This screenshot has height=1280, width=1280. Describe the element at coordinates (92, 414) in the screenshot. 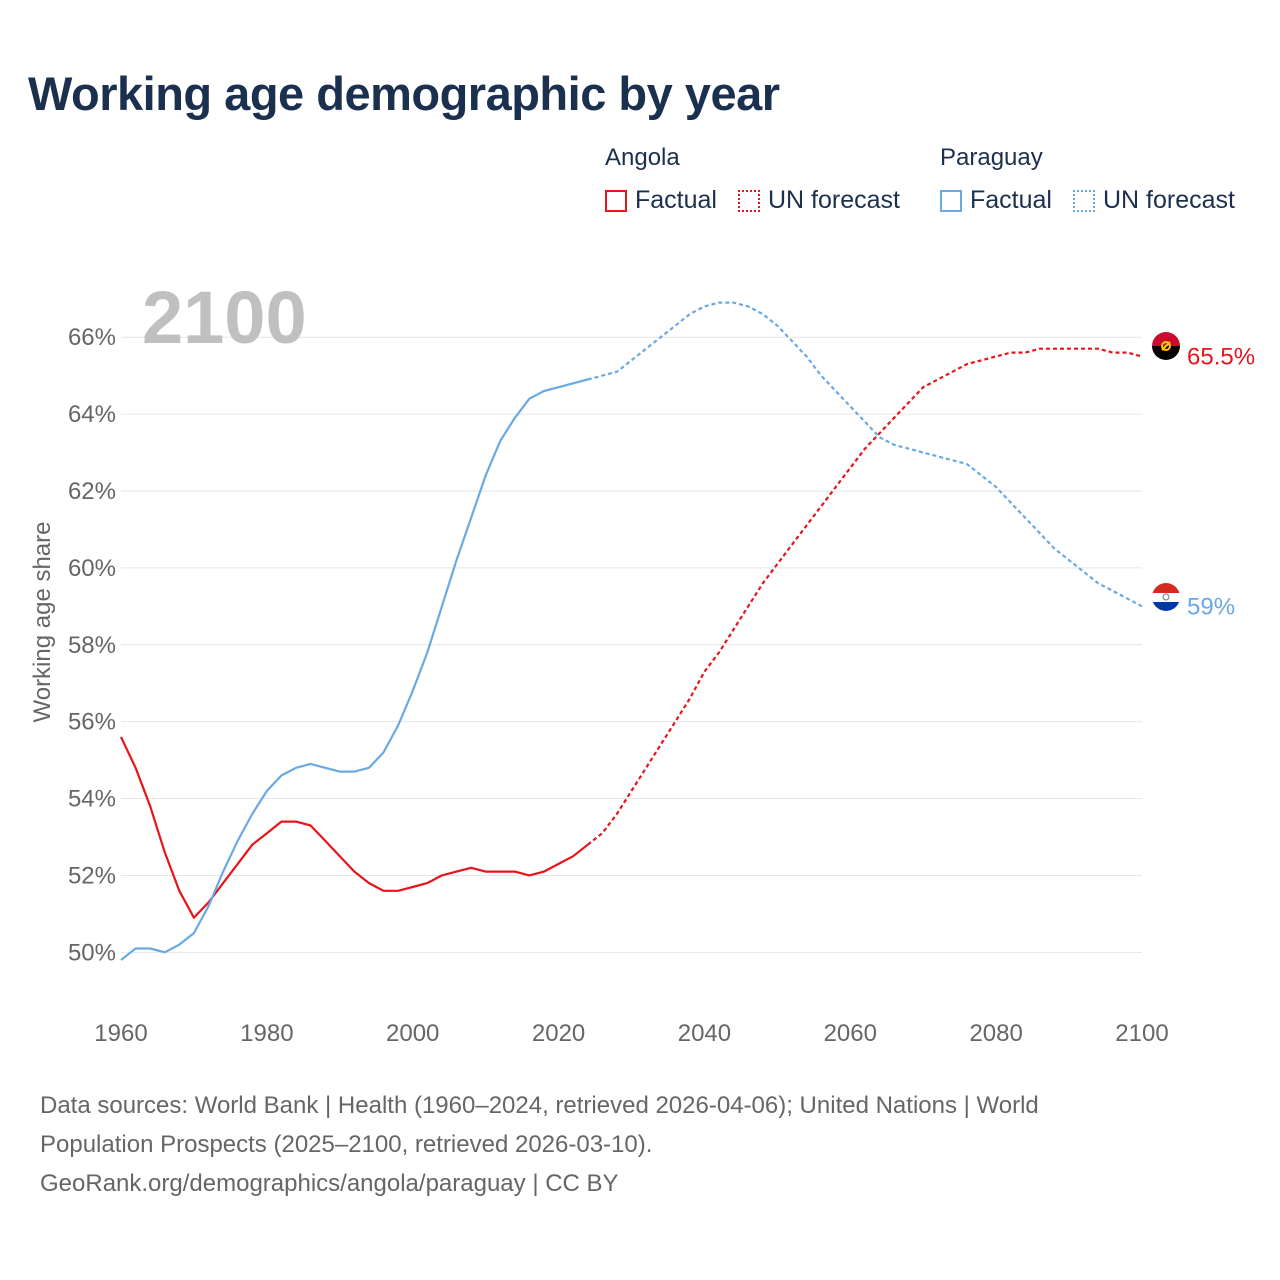

I see `y-tick-label: 64%` at that location.